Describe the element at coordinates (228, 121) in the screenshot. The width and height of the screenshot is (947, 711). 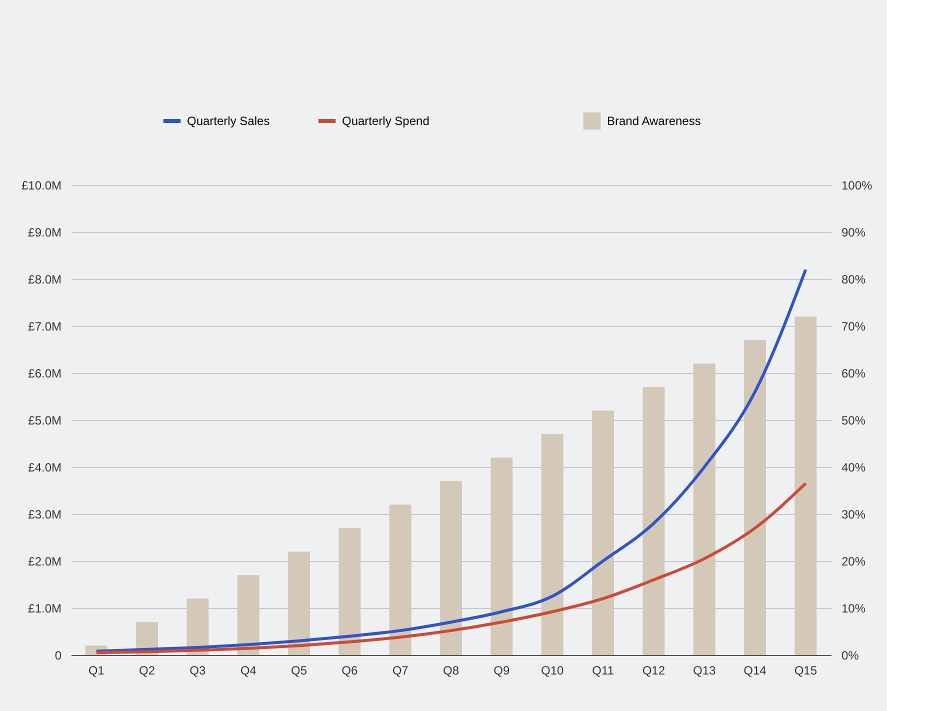
I see `legend-label: Quarterly Sales` at that location.